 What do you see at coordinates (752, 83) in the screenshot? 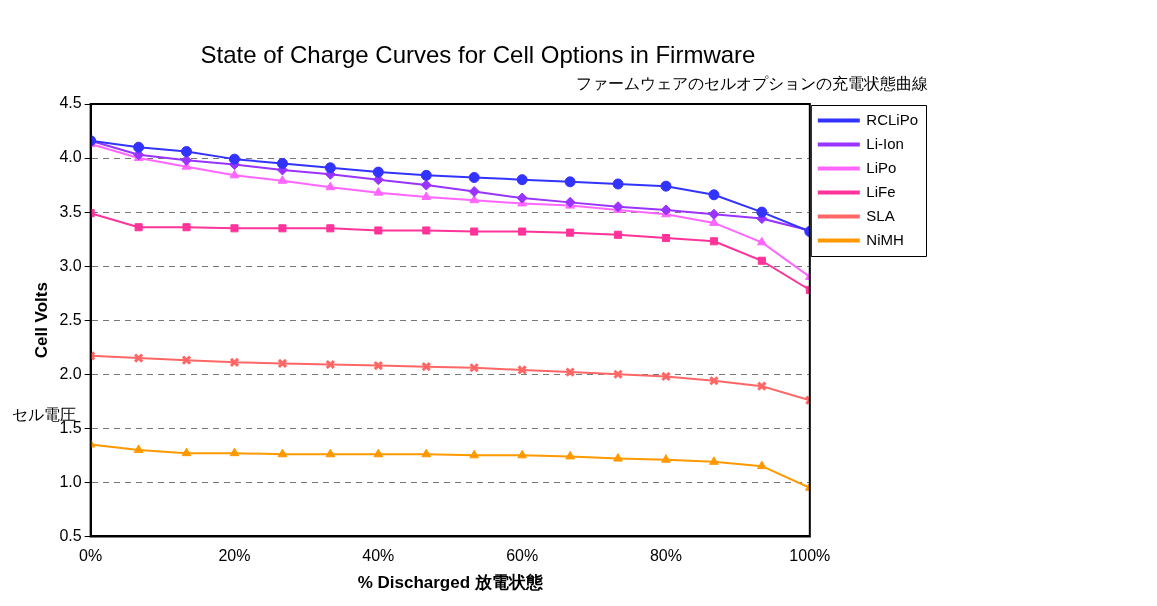
I see `chart-subtitle: ファームウェアのセルオプションの充電状態曲線` at bounding box center [752, 83].